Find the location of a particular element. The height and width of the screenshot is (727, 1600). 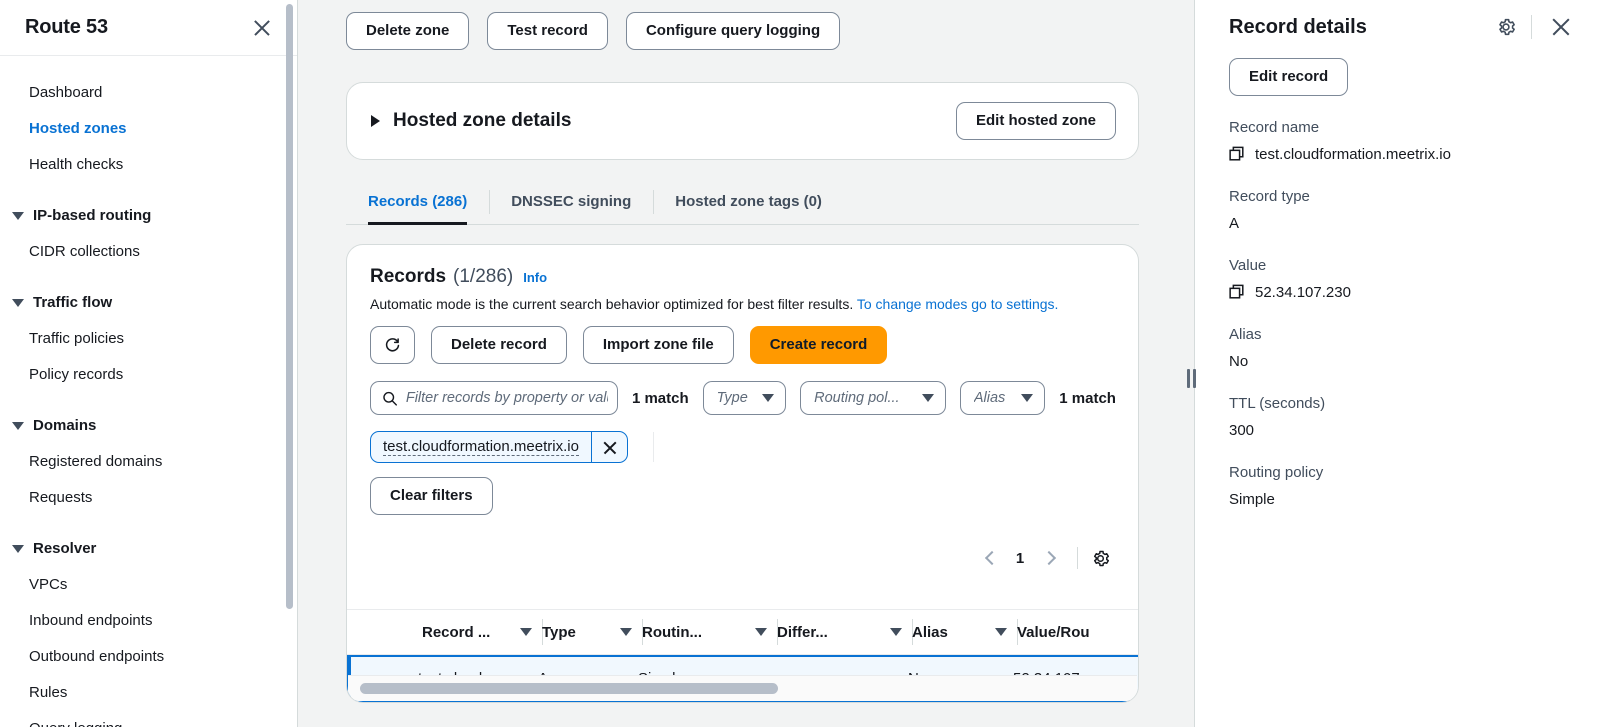

active-filter-tokens: test.cloudformation.meetrix.io is located at coordinates (743, 447).